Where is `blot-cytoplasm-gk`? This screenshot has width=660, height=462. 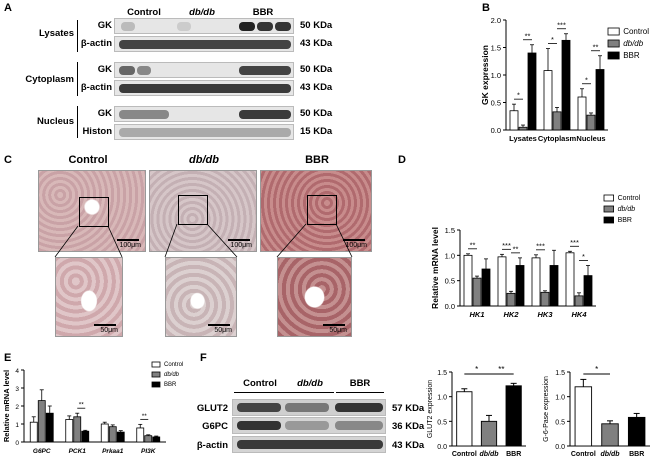 blot-cytoplasm-gk is located at coordinates (204, 70).